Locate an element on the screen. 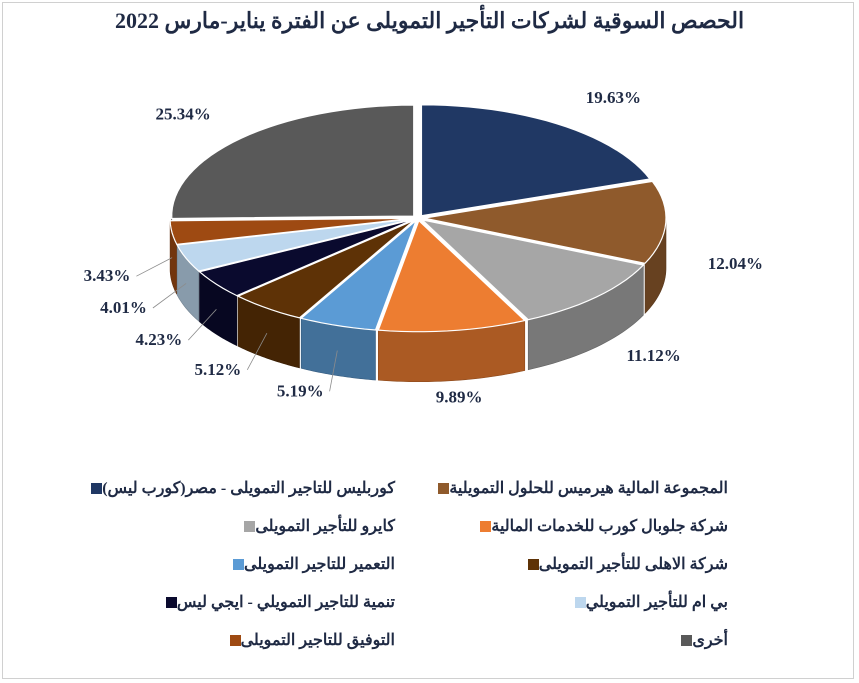  legend-item-8: التوفيق للتاجير التمويلى is located at coordinates (308, 640).